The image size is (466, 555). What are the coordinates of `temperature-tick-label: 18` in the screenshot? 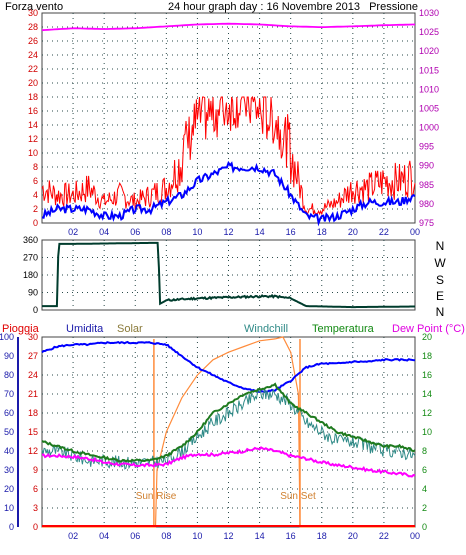 It's located at (427, 356).